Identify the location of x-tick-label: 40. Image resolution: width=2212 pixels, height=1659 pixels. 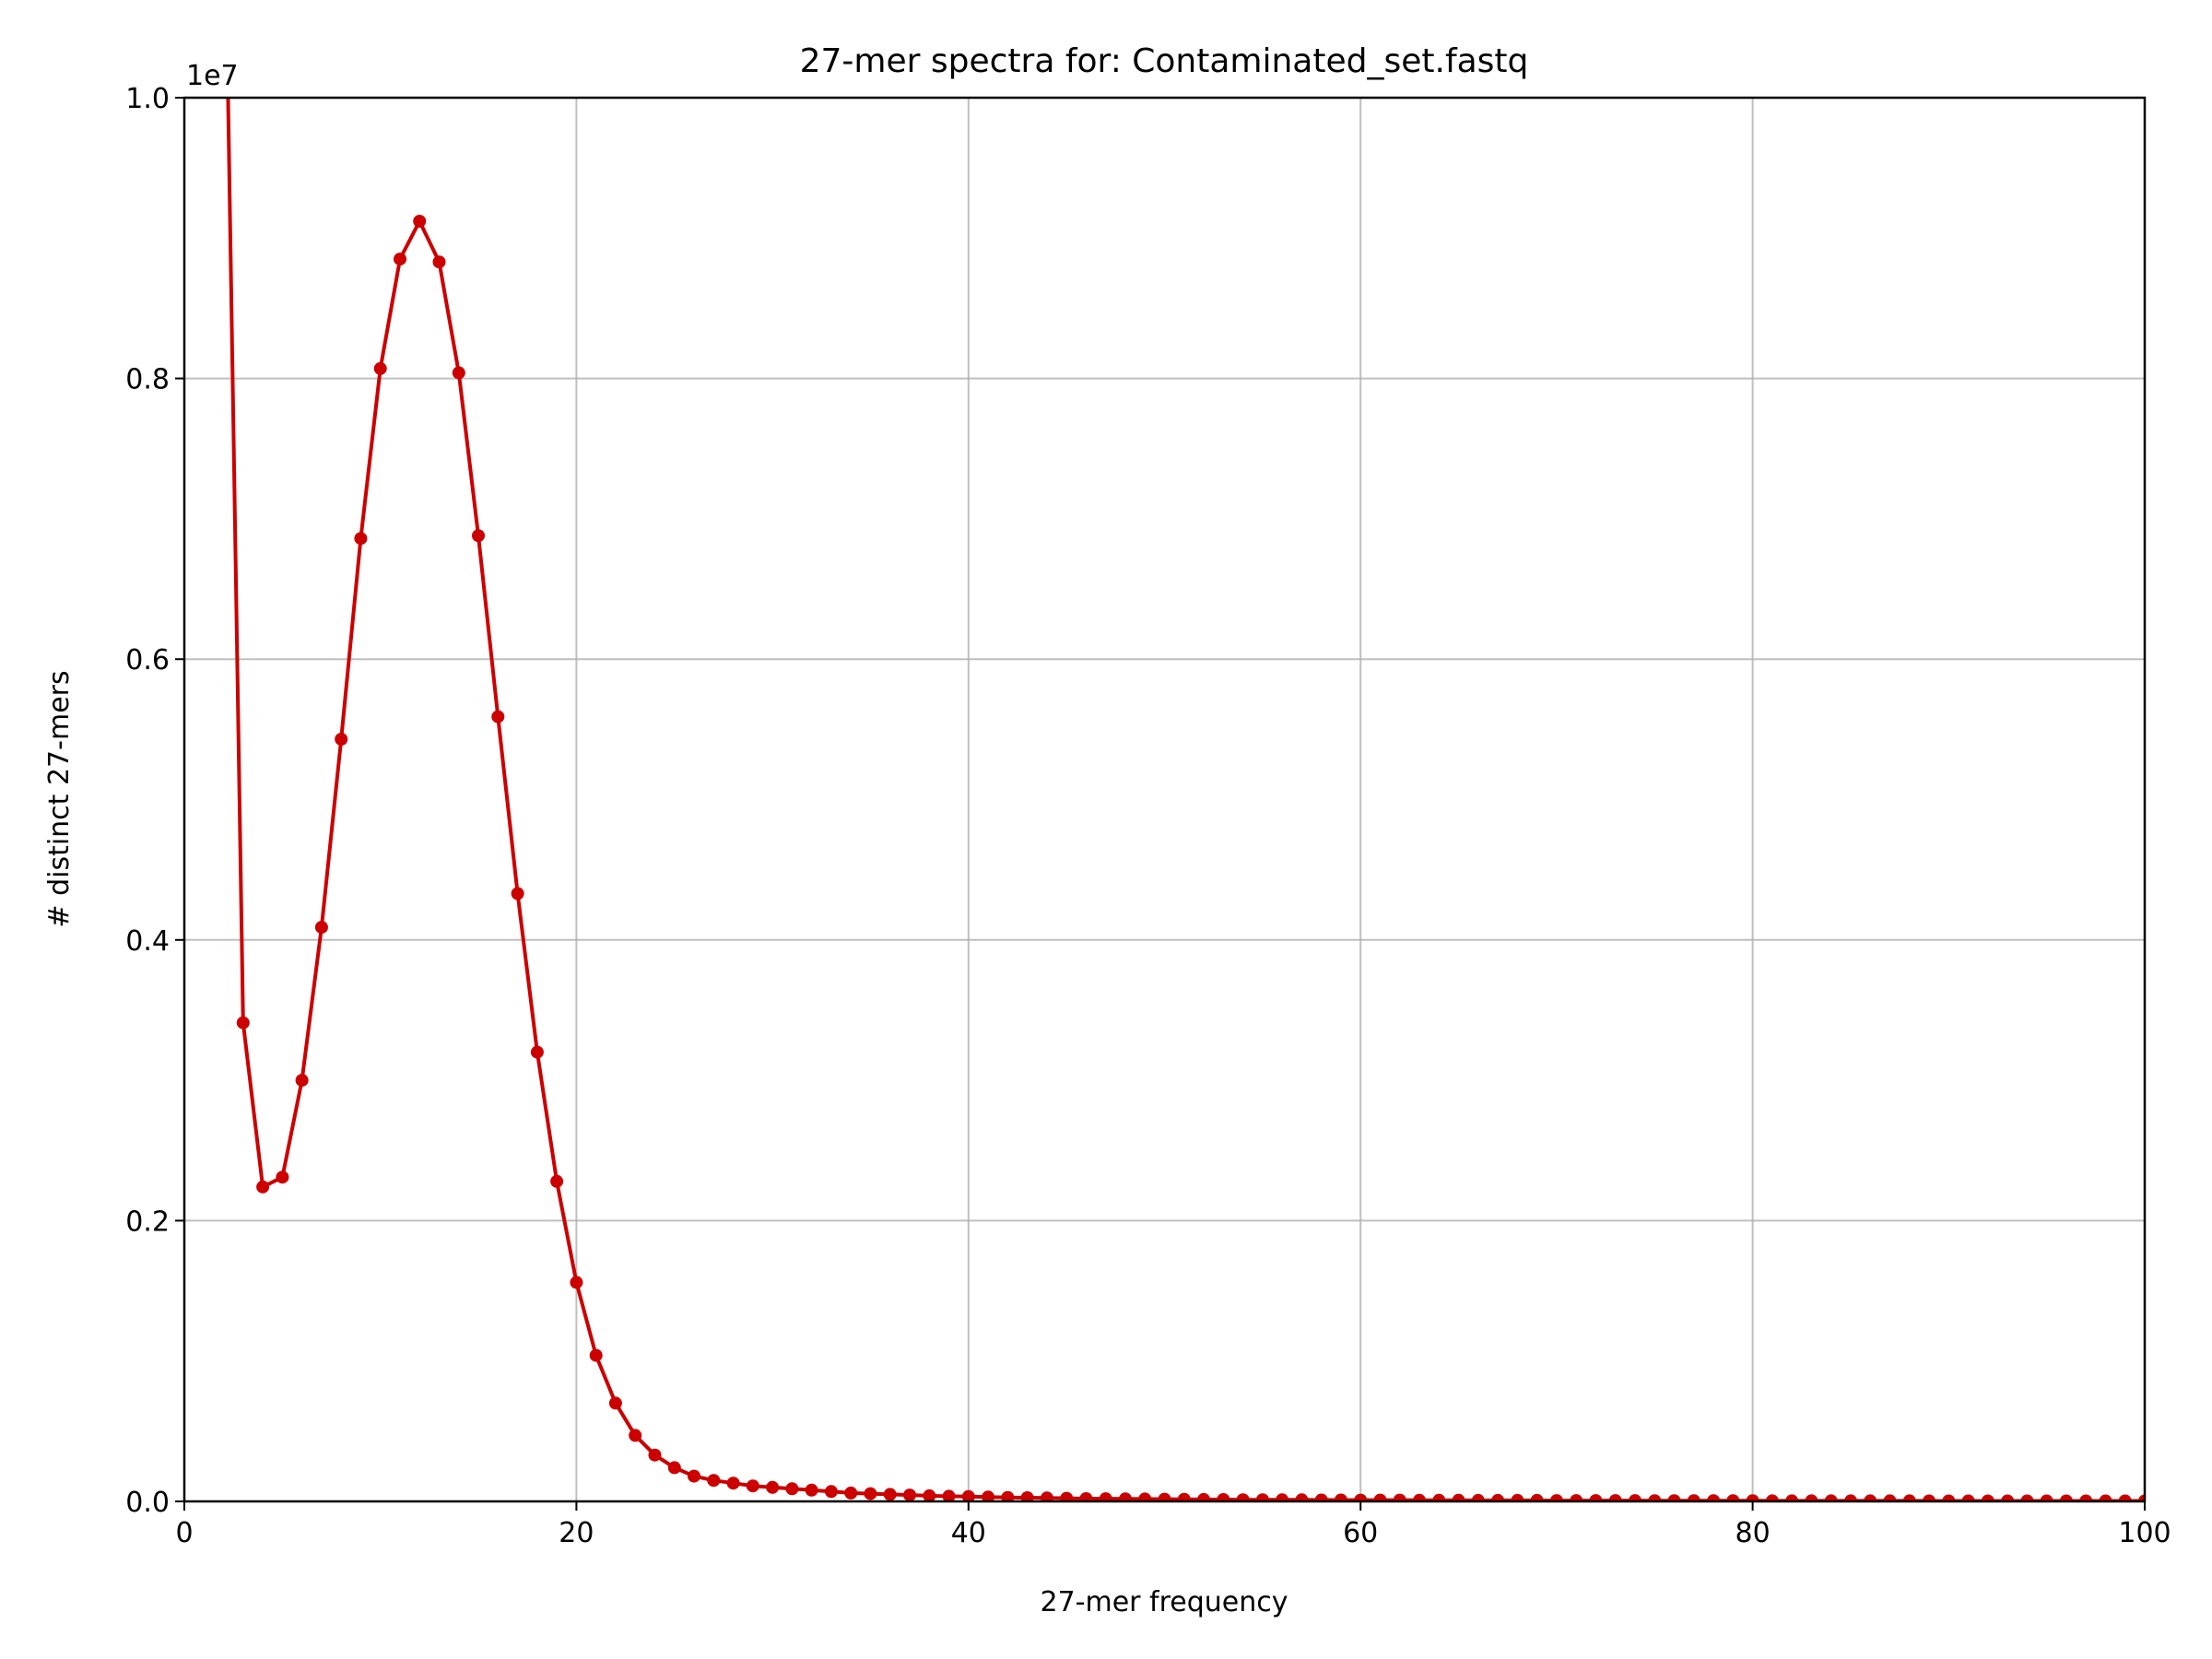
(968, 1533).